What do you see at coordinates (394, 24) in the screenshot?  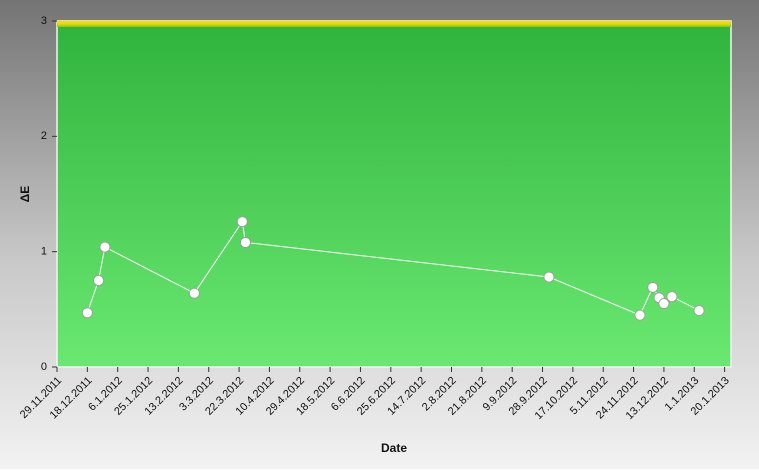 I see `limit-band` at bounding box center [394, 24].